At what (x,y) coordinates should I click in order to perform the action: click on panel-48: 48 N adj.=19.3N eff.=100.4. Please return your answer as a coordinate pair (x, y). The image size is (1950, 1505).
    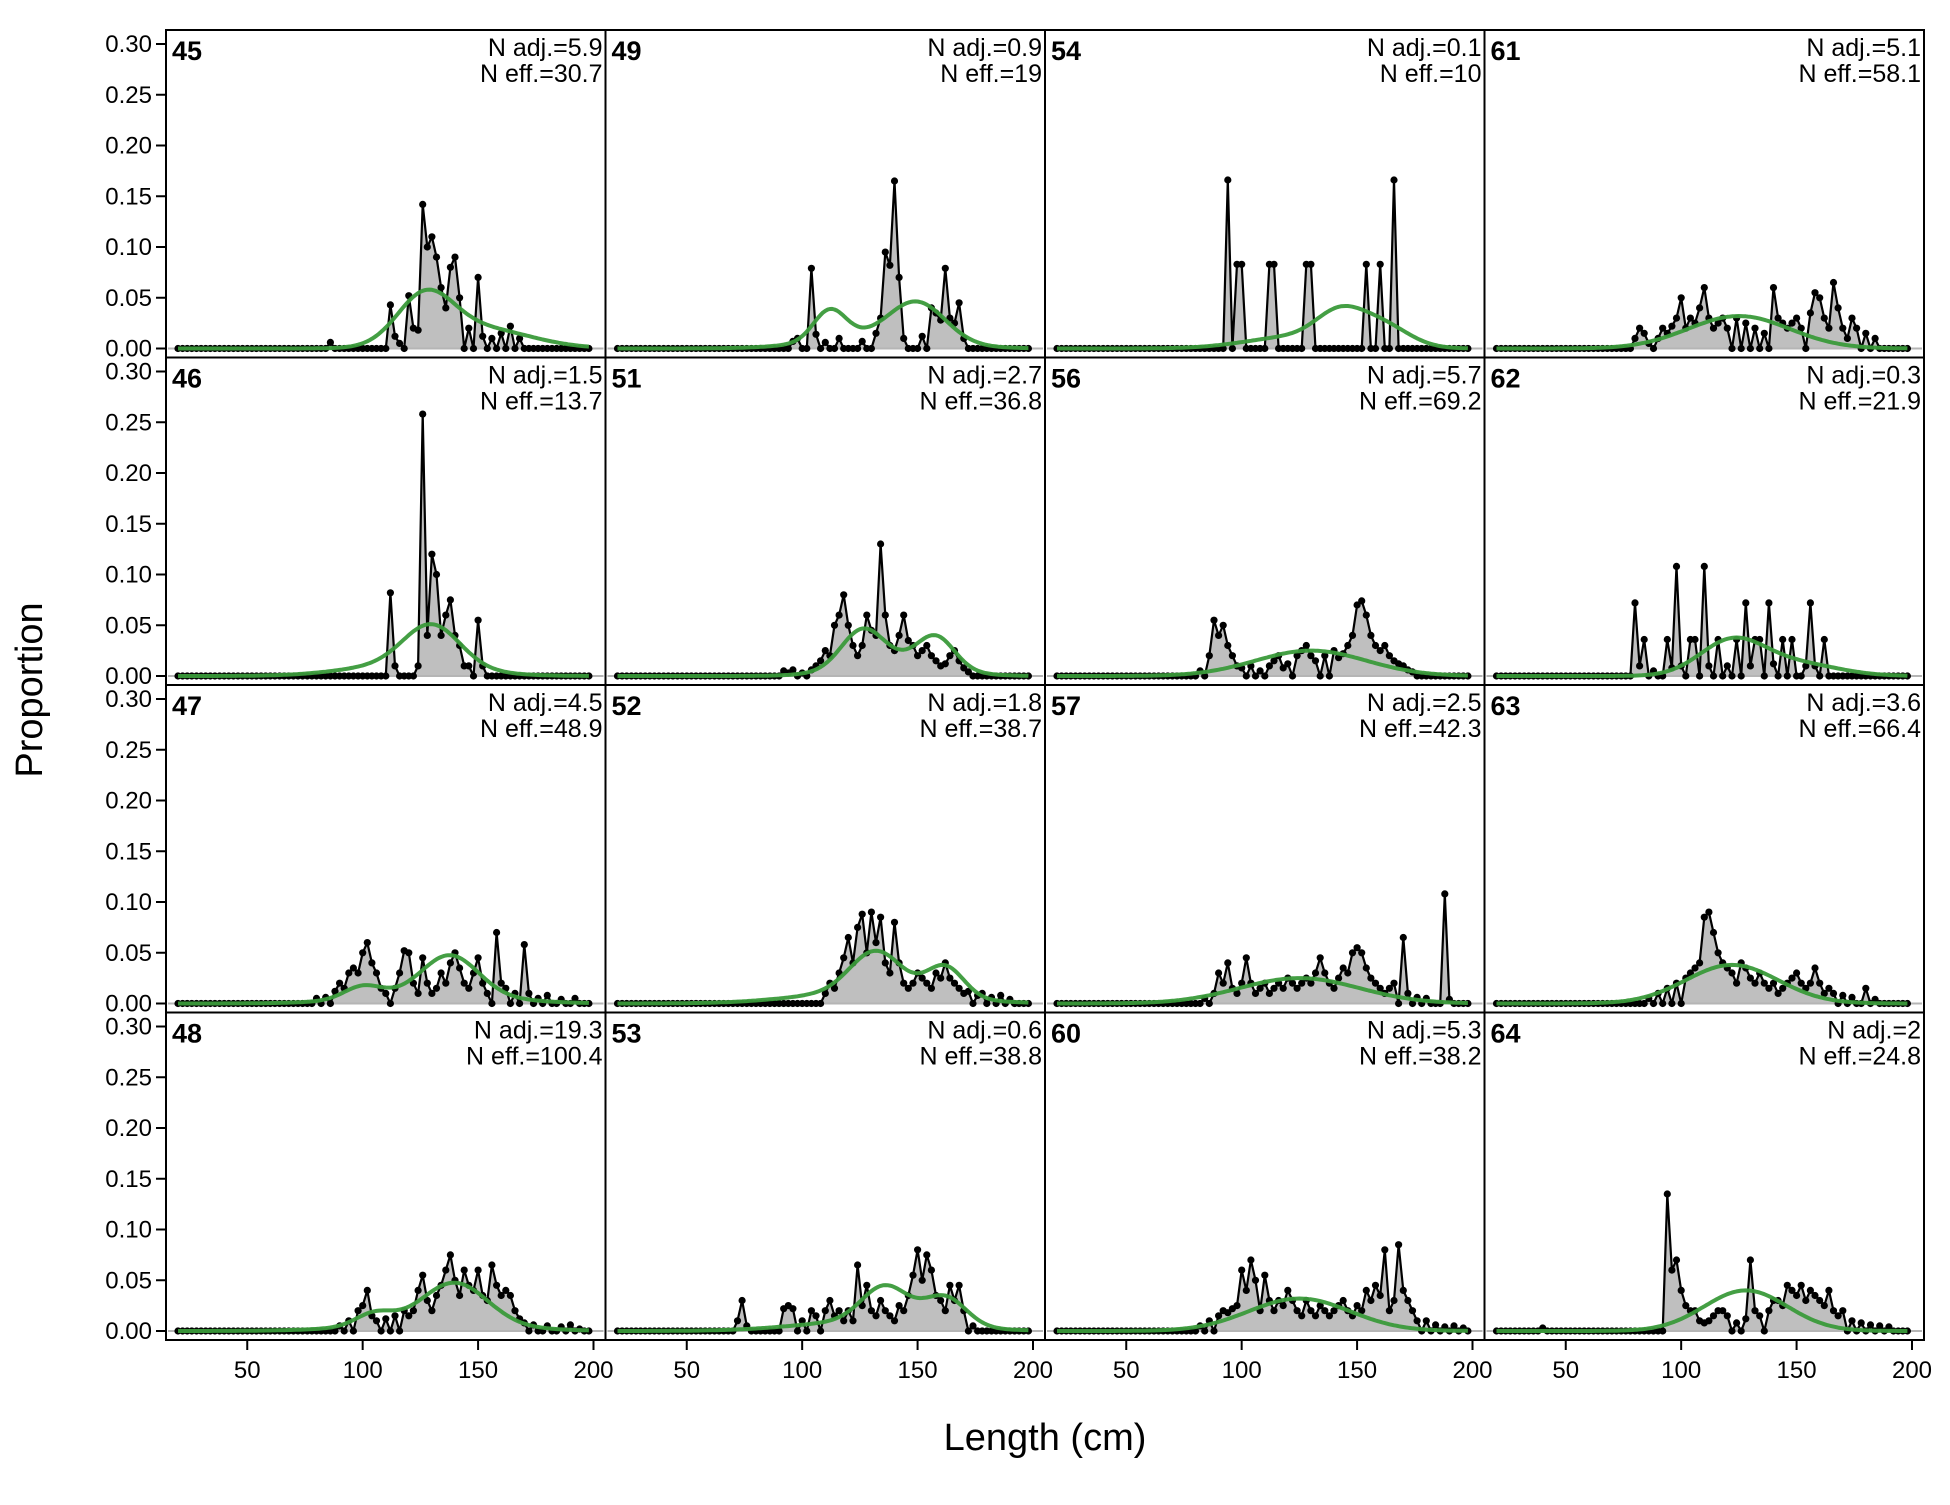
    Looking at the image, I should click on (386, 1176).